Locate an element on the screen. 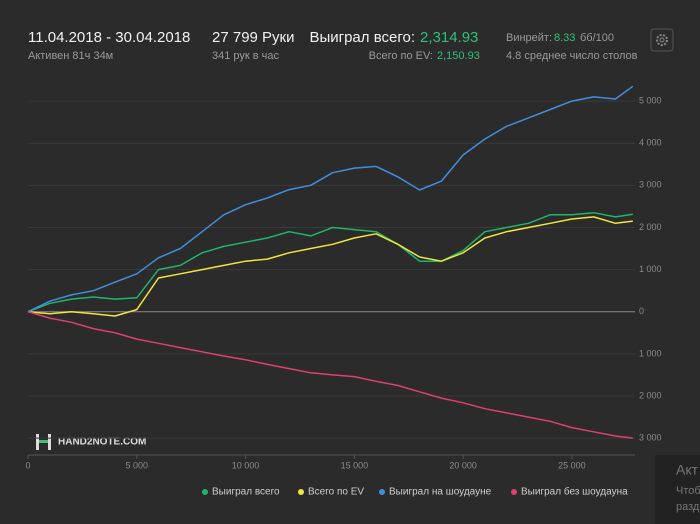 This screenshot has width=700, height=524. x-tick-label: 0 is located at coordinates (27, 465).